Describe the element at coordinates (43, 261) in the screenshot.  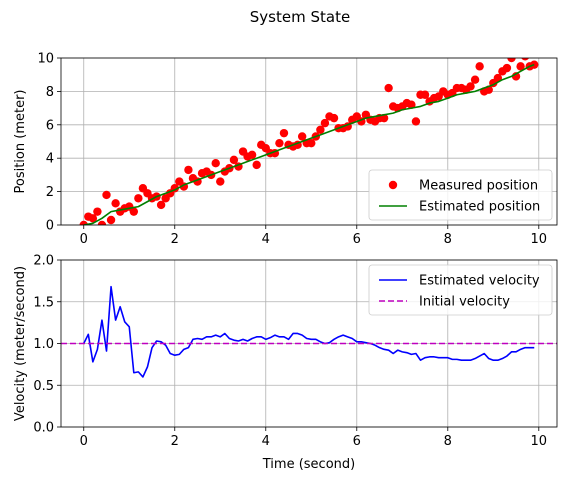
I see `velocity-ytick-label: 2.0` at that location.